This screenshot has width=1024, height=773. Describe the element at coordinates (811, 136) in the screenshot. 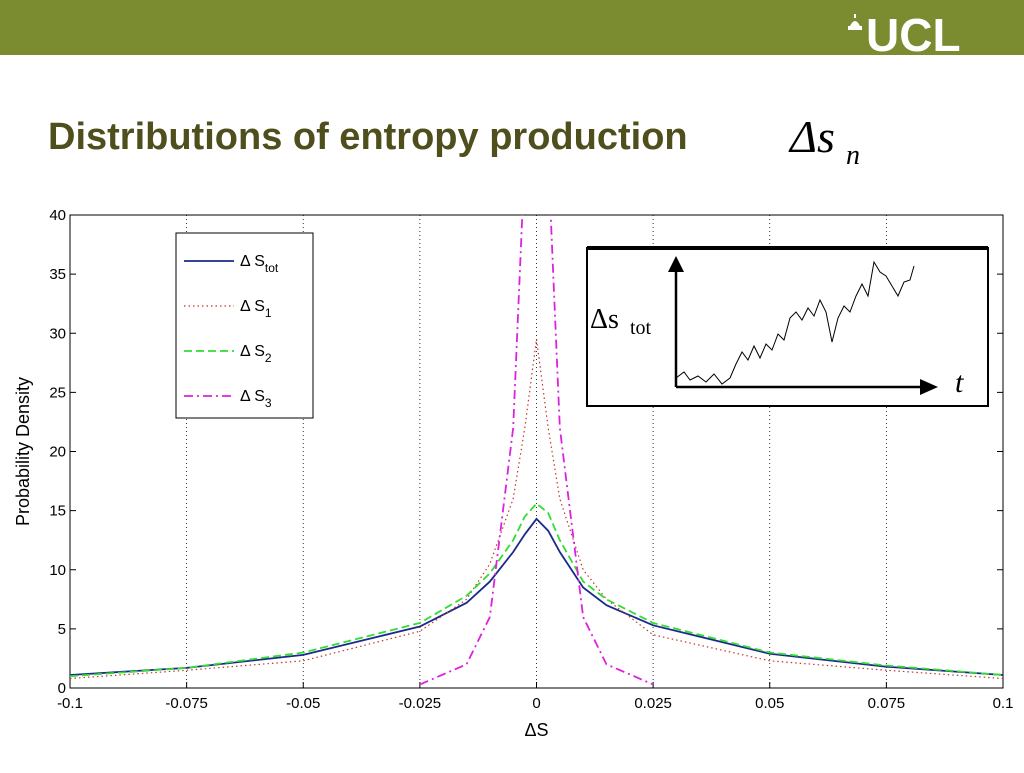

I see `title-symbol: Δs` at that location.